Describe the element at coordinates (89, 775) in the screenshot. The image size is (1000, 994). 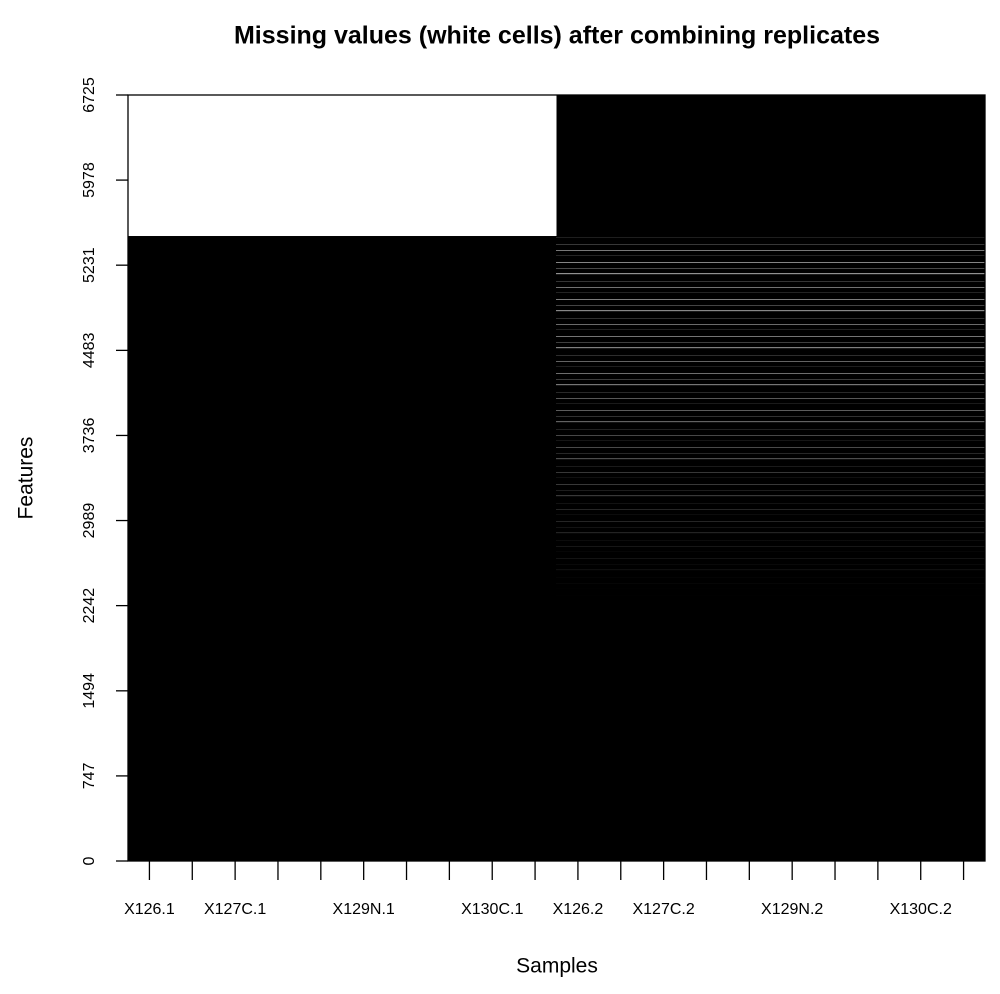
I see `y-tick-label: 747` at that location.